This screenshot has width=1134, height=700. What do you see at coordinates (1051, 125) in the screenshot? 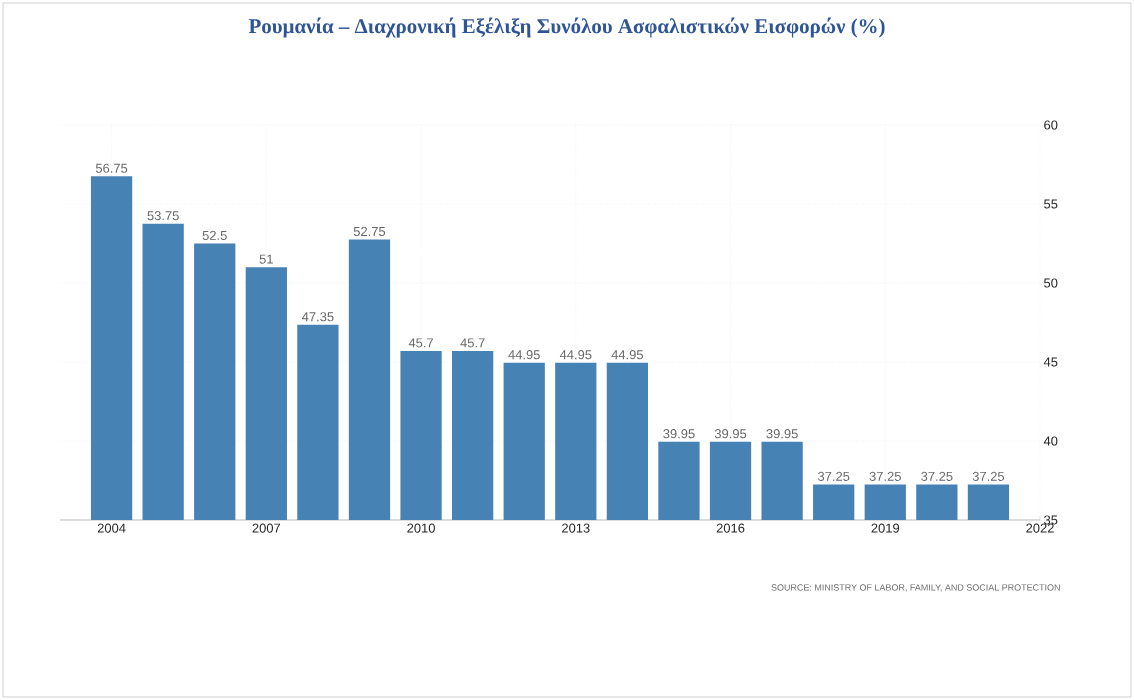
I see `y-tick-label: 60` at bounding box center [1051, 125].